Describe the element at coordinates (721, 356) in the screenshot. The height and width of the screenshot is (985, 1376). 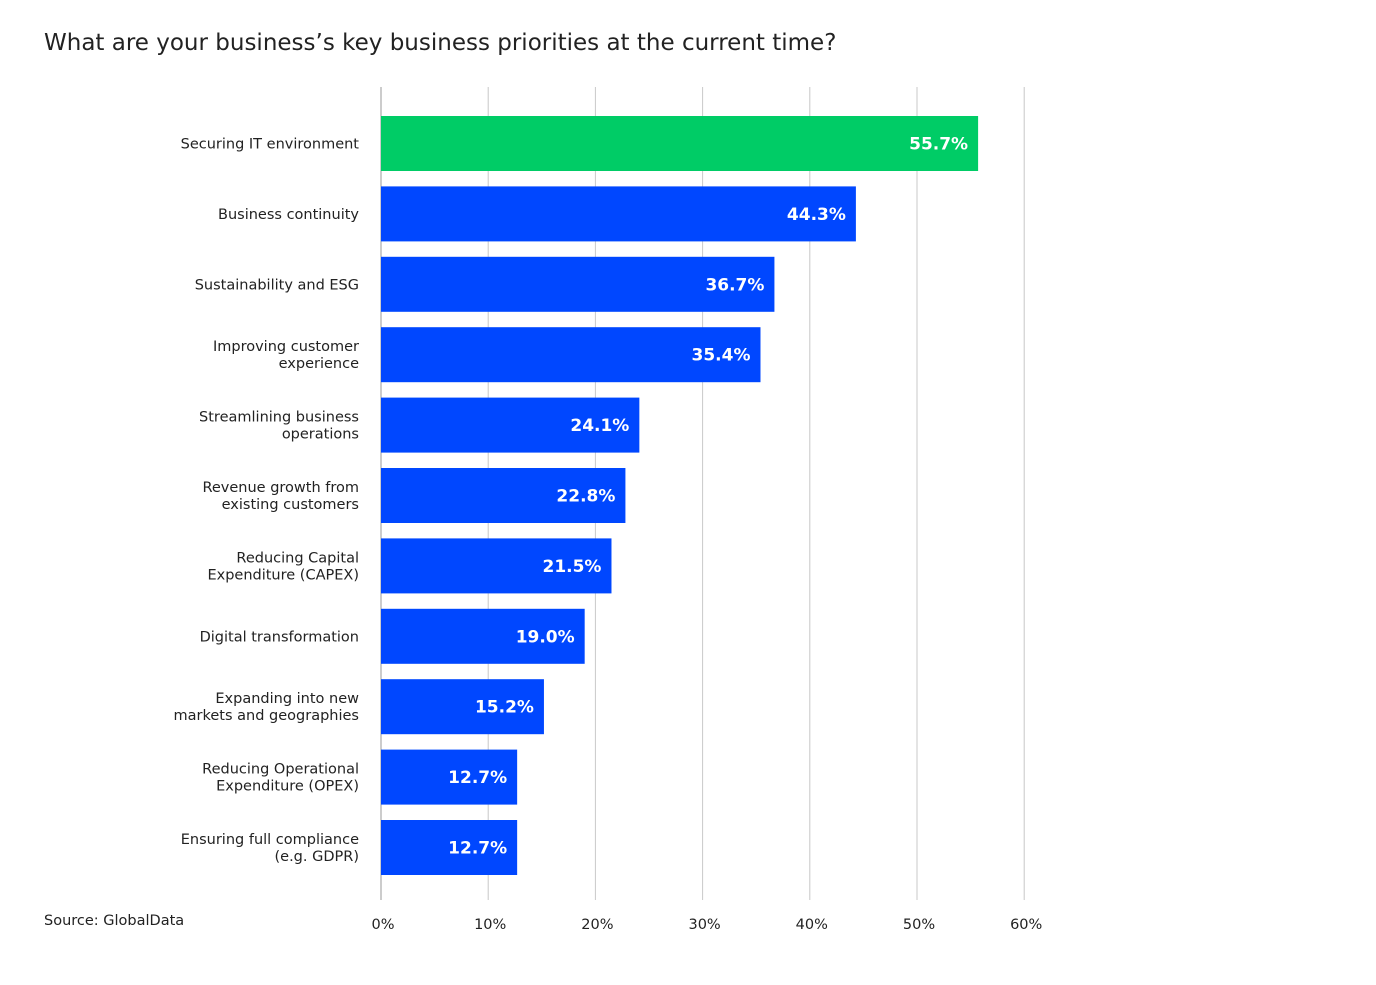
I see `bar-value-label: 35.4%` at that location.